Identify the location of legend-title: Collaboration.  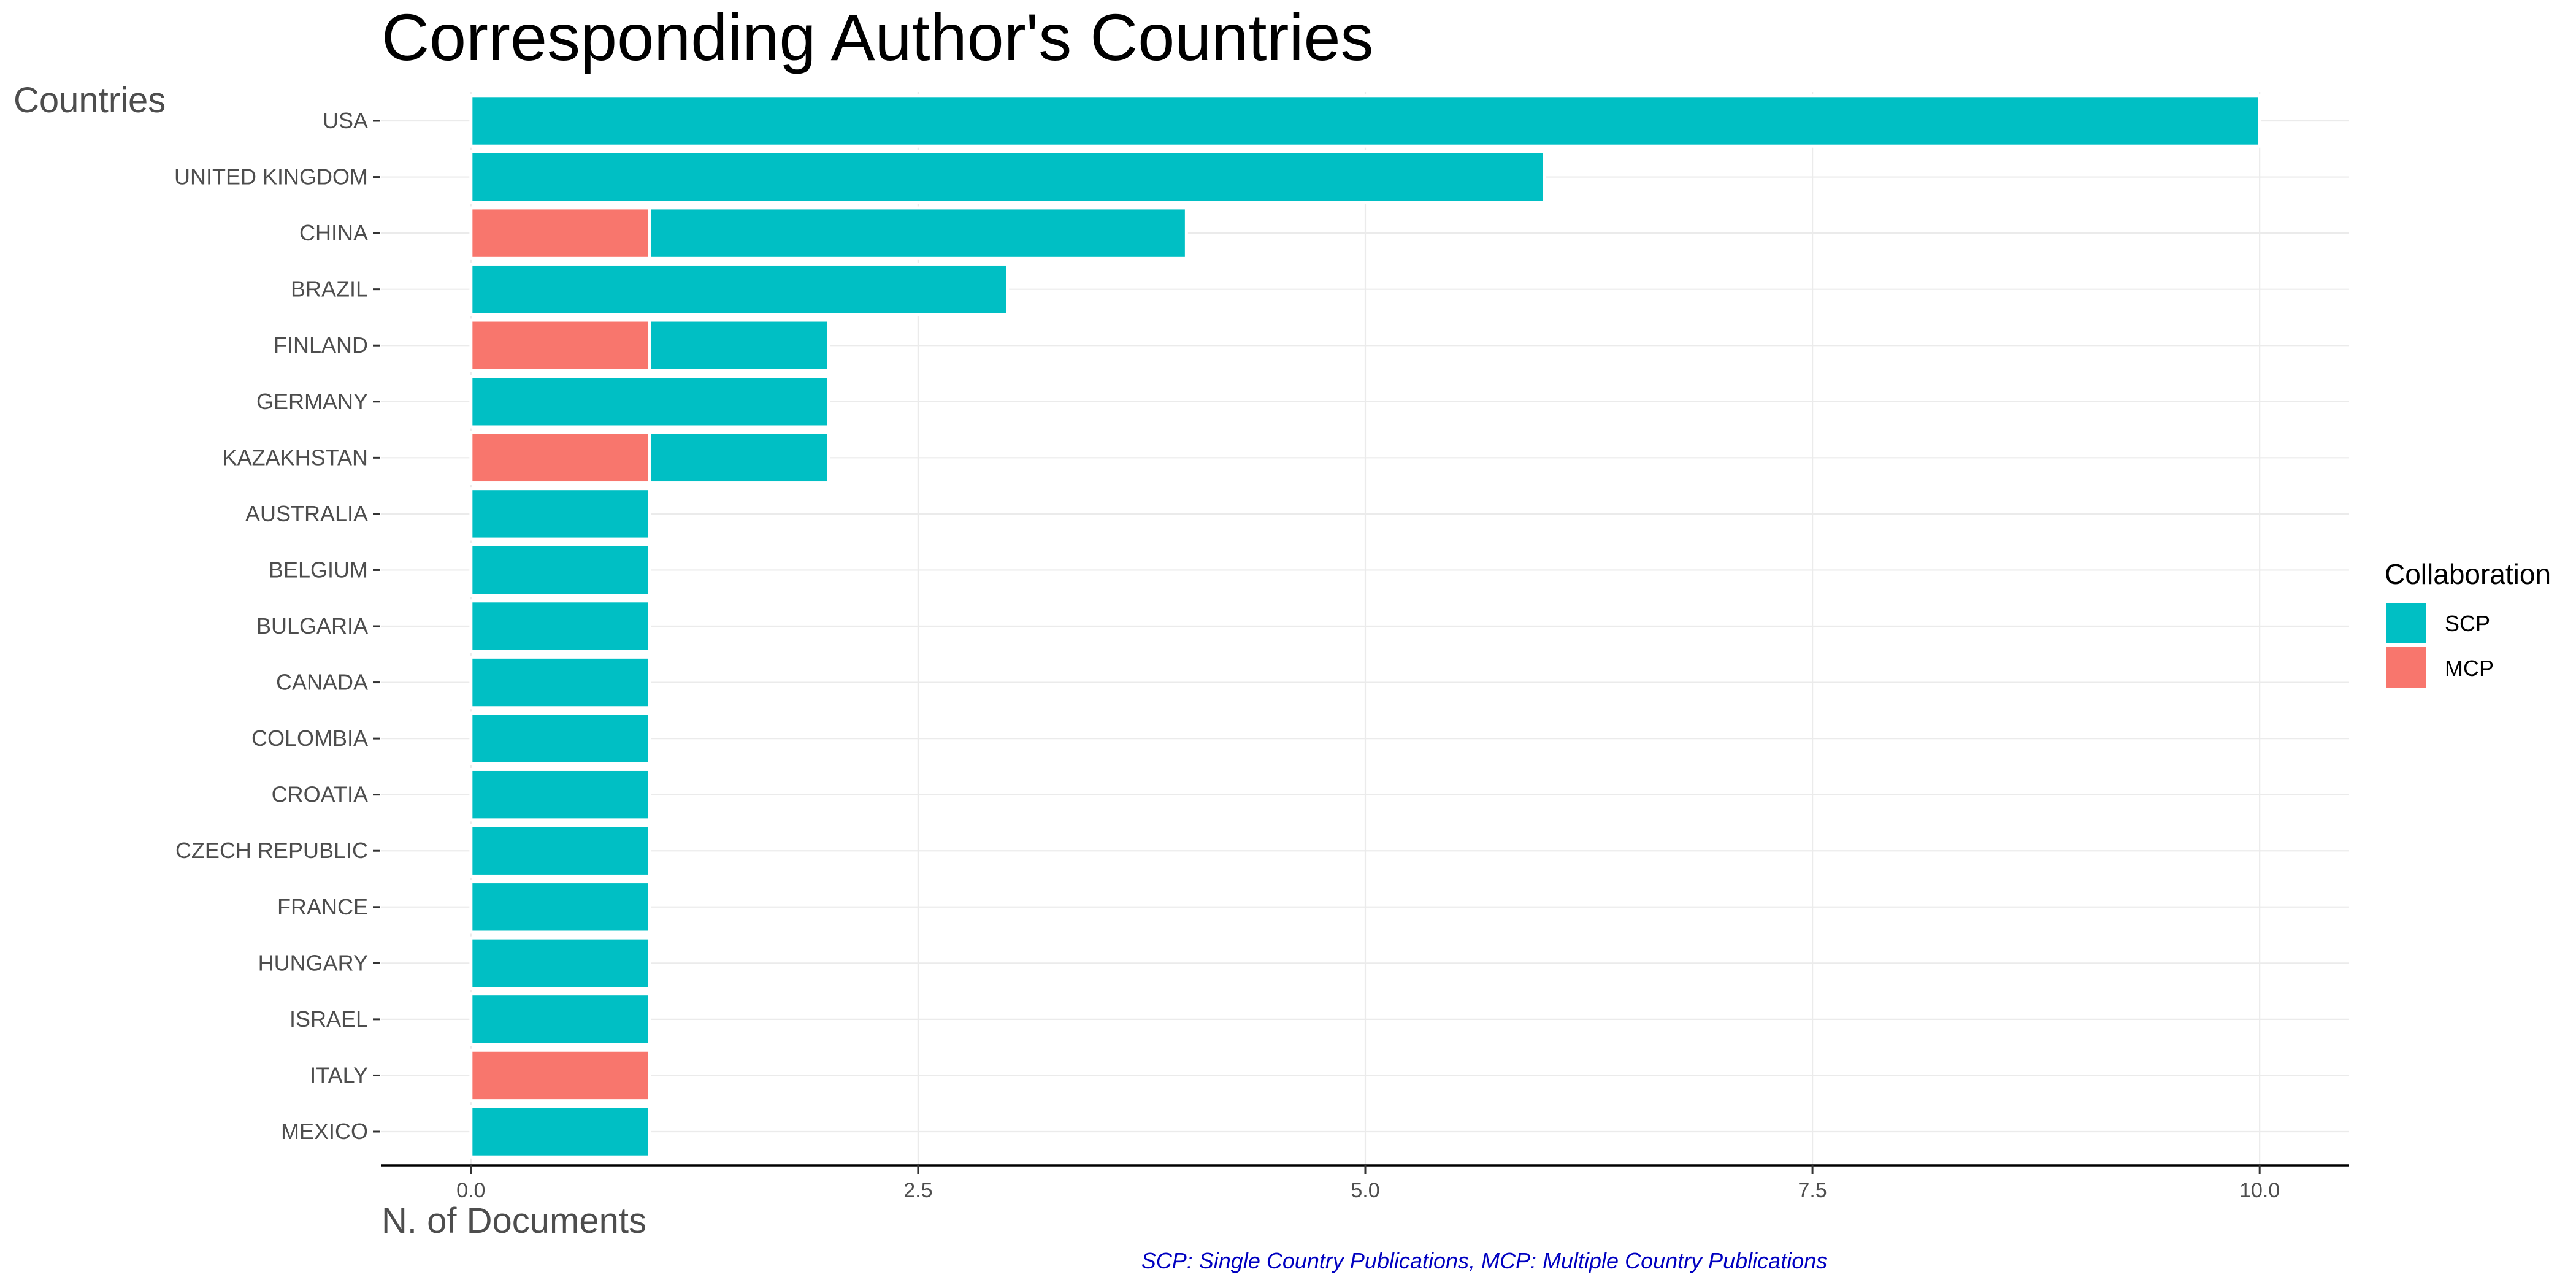
(2468, 574).